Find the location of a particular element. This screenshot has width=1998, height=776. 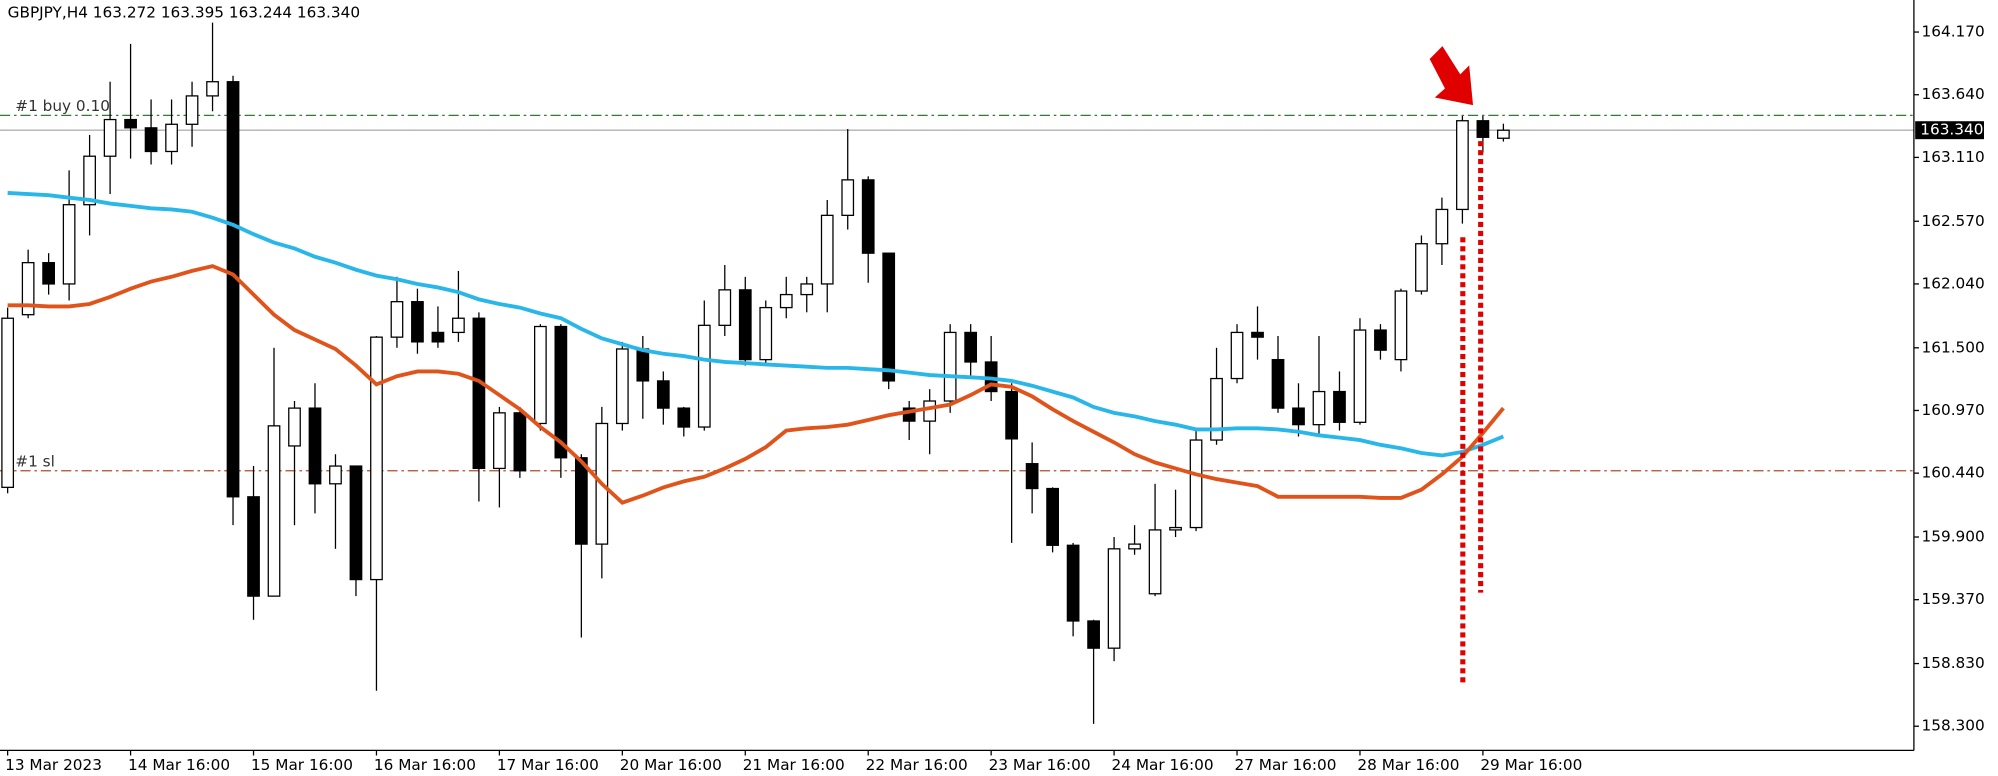

x-tick-label: 29 Mar 16:00 is located at coordinates (1531, 765).